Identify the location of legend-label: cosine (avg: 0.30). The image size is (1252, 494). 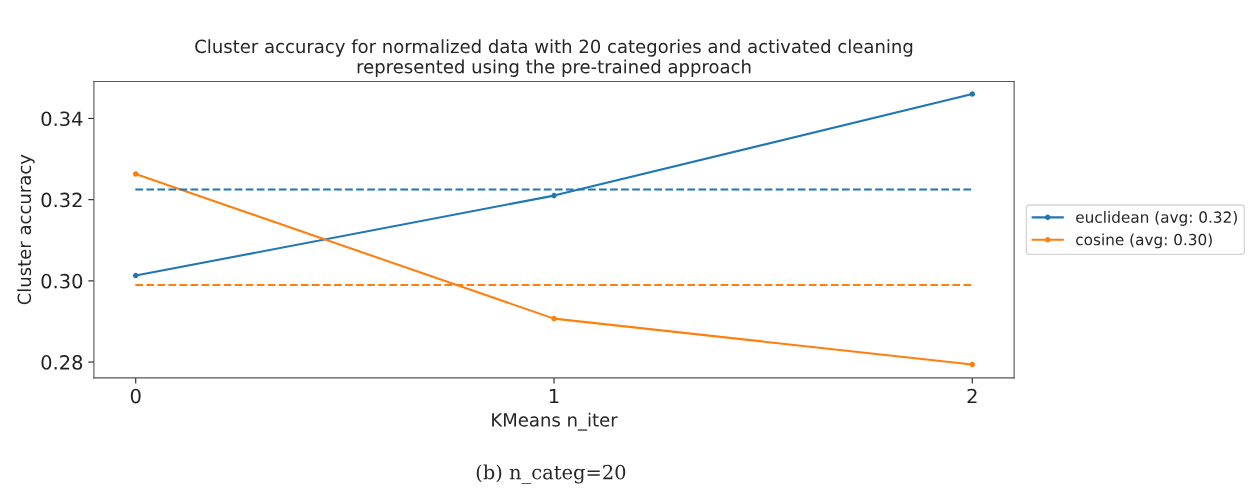
(1144, 241).